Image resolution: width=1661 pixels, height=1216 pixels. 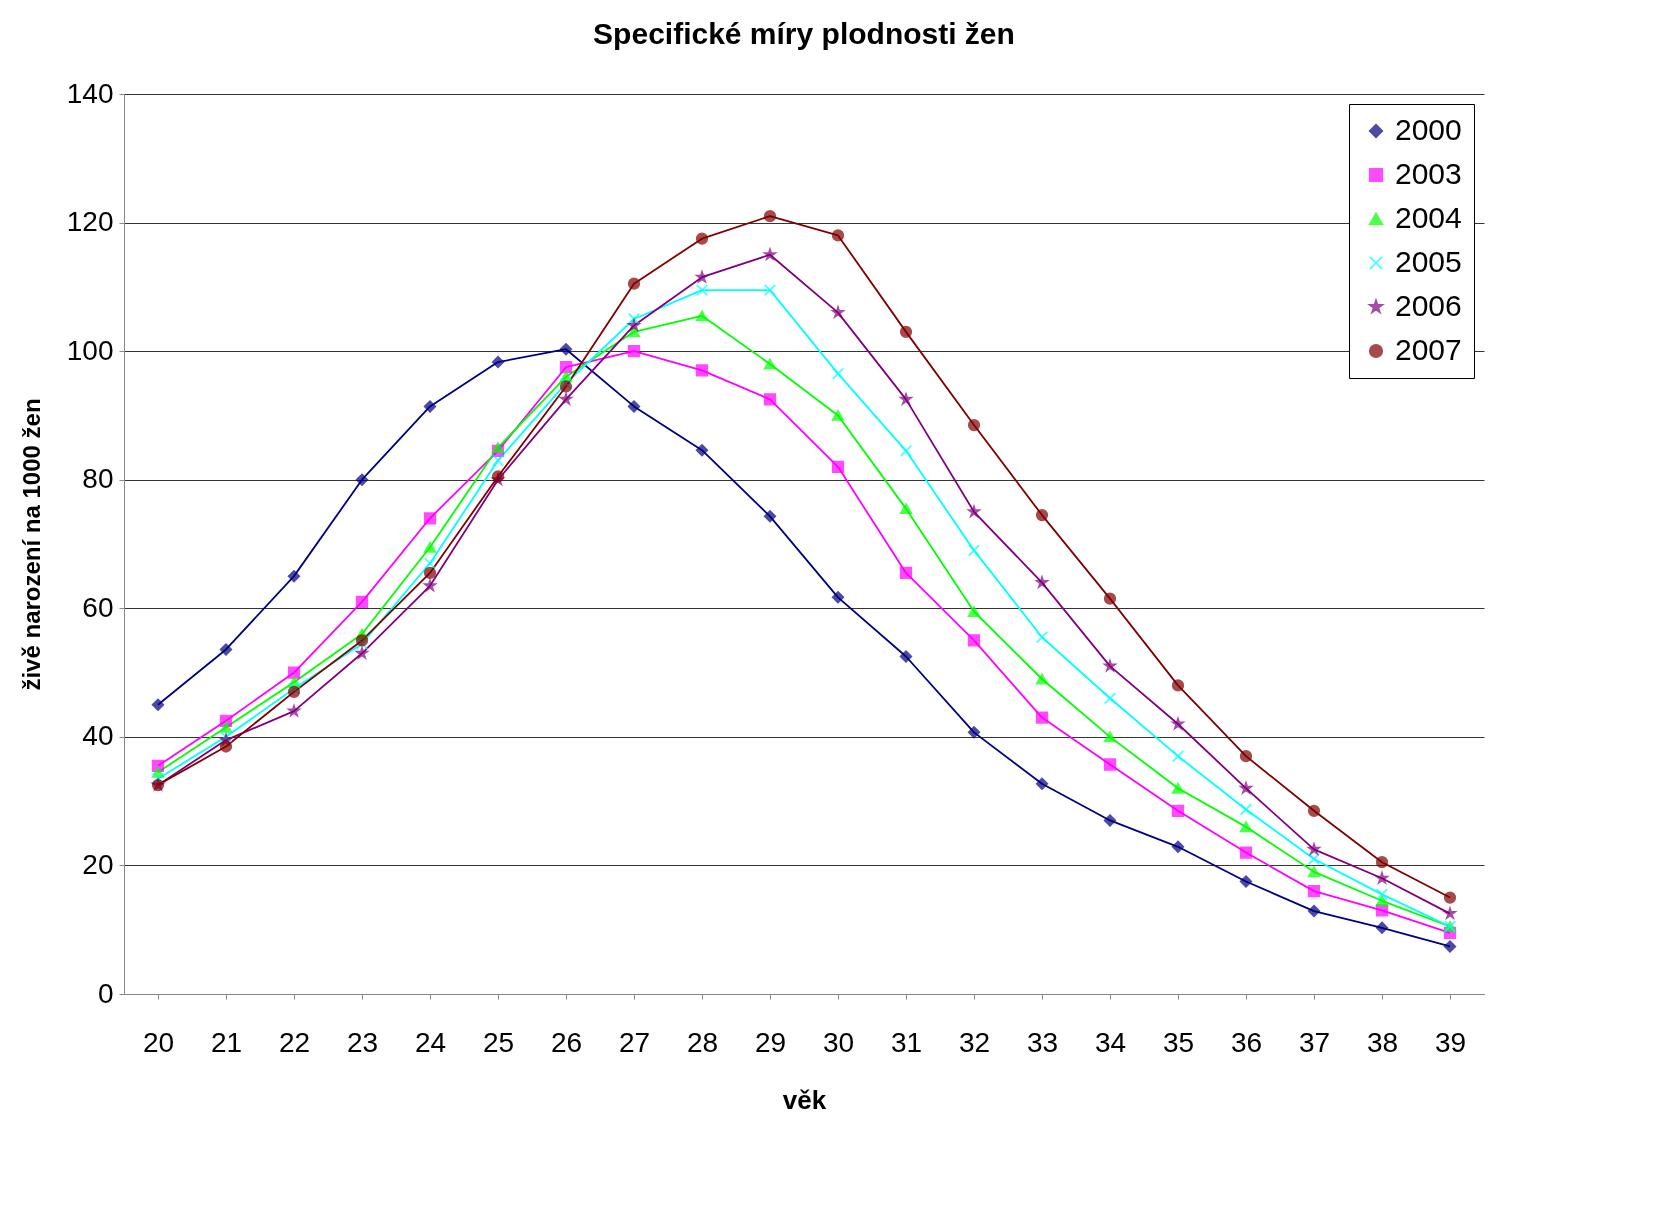 What do you see at coordinates (226, 1042) in the screenshot?
I see `x-tick-label: 21` at bounding box center [226, 1042].